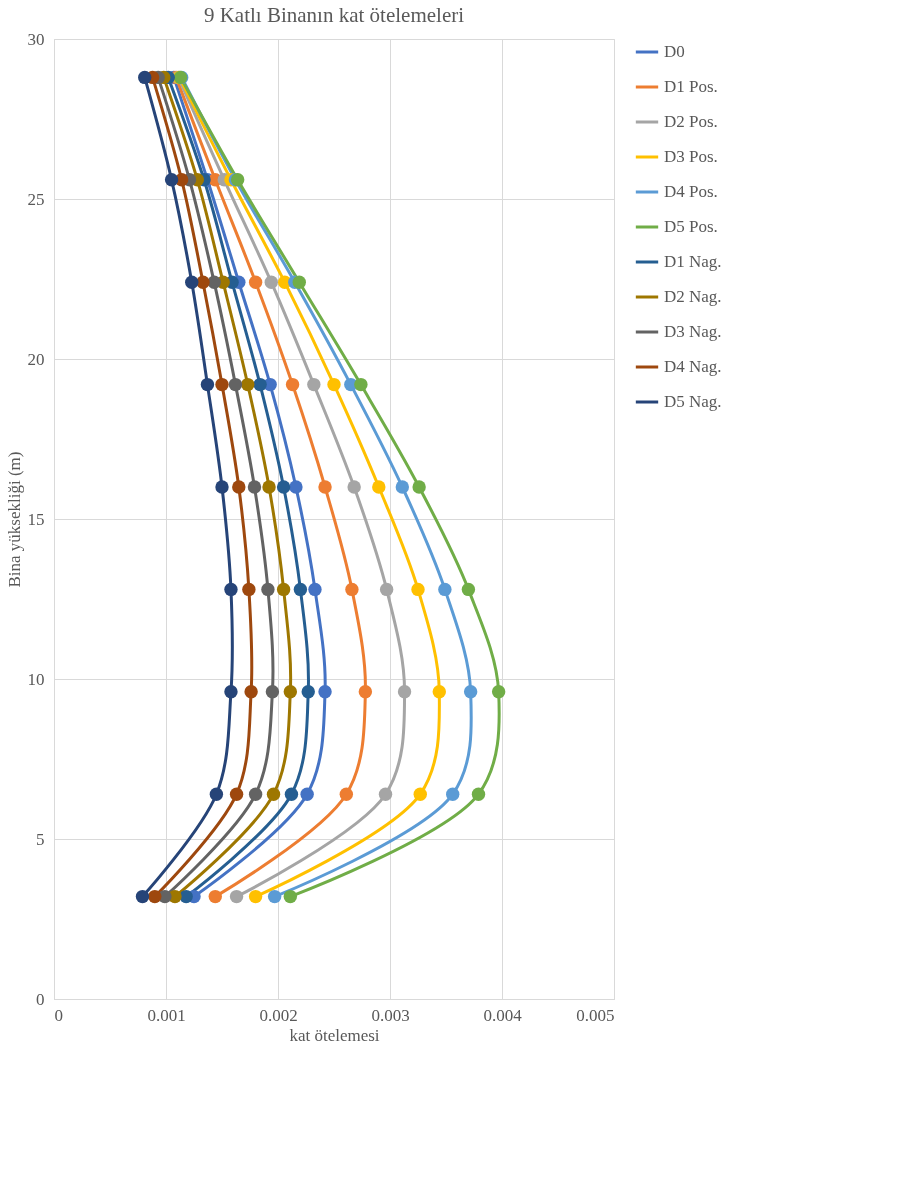  I want to click on y-tick-label: 10, so click(36, 679).